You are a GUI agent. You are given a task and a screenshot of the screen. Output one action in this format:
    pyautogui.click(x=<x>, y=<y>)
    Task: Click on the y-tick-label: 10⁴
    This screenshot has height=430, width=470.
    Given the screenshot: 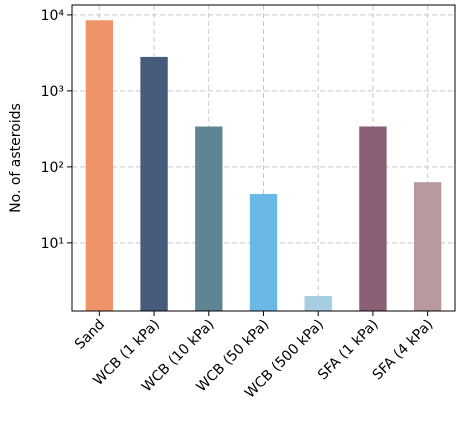 What is the action you would take?
    pyautogui.click(x=53, y=16)
    